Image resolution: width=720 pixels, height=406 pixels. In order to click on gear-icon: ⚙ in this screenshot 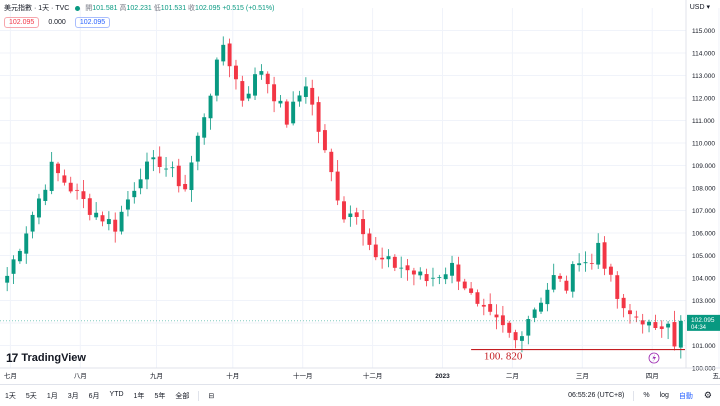, I will do `click(707, 395)`.